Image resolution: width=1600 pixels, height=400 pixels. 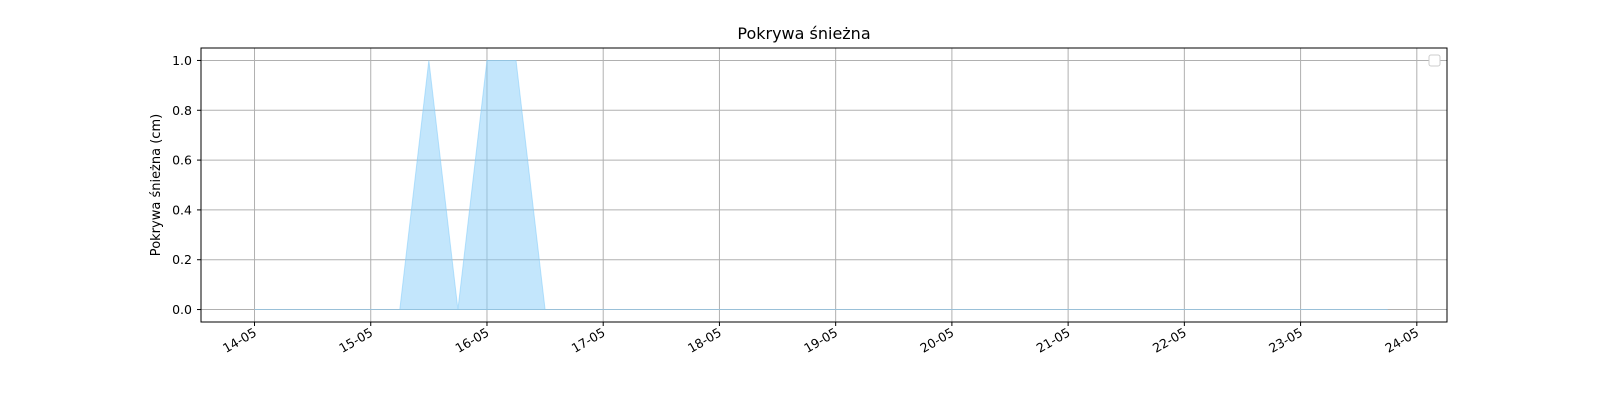 I want to click on x-tick-label: 20-05, so click(x=936, y=340).